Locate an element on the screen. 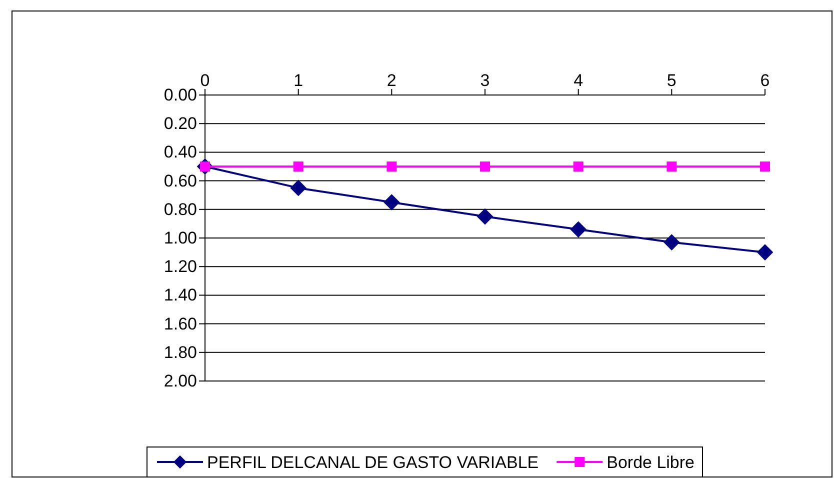 The height and width of the screenshot is (478, 834). y-tick-label: 1.00 is located at coordinates (180, 238).